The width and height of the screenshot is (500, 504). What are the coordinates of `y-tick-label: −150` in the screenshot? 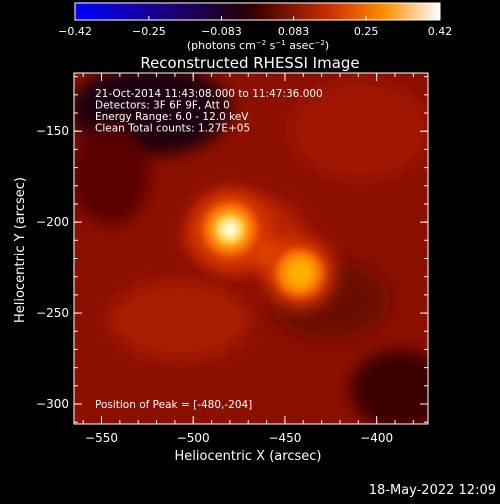 It's located at (52, 131).